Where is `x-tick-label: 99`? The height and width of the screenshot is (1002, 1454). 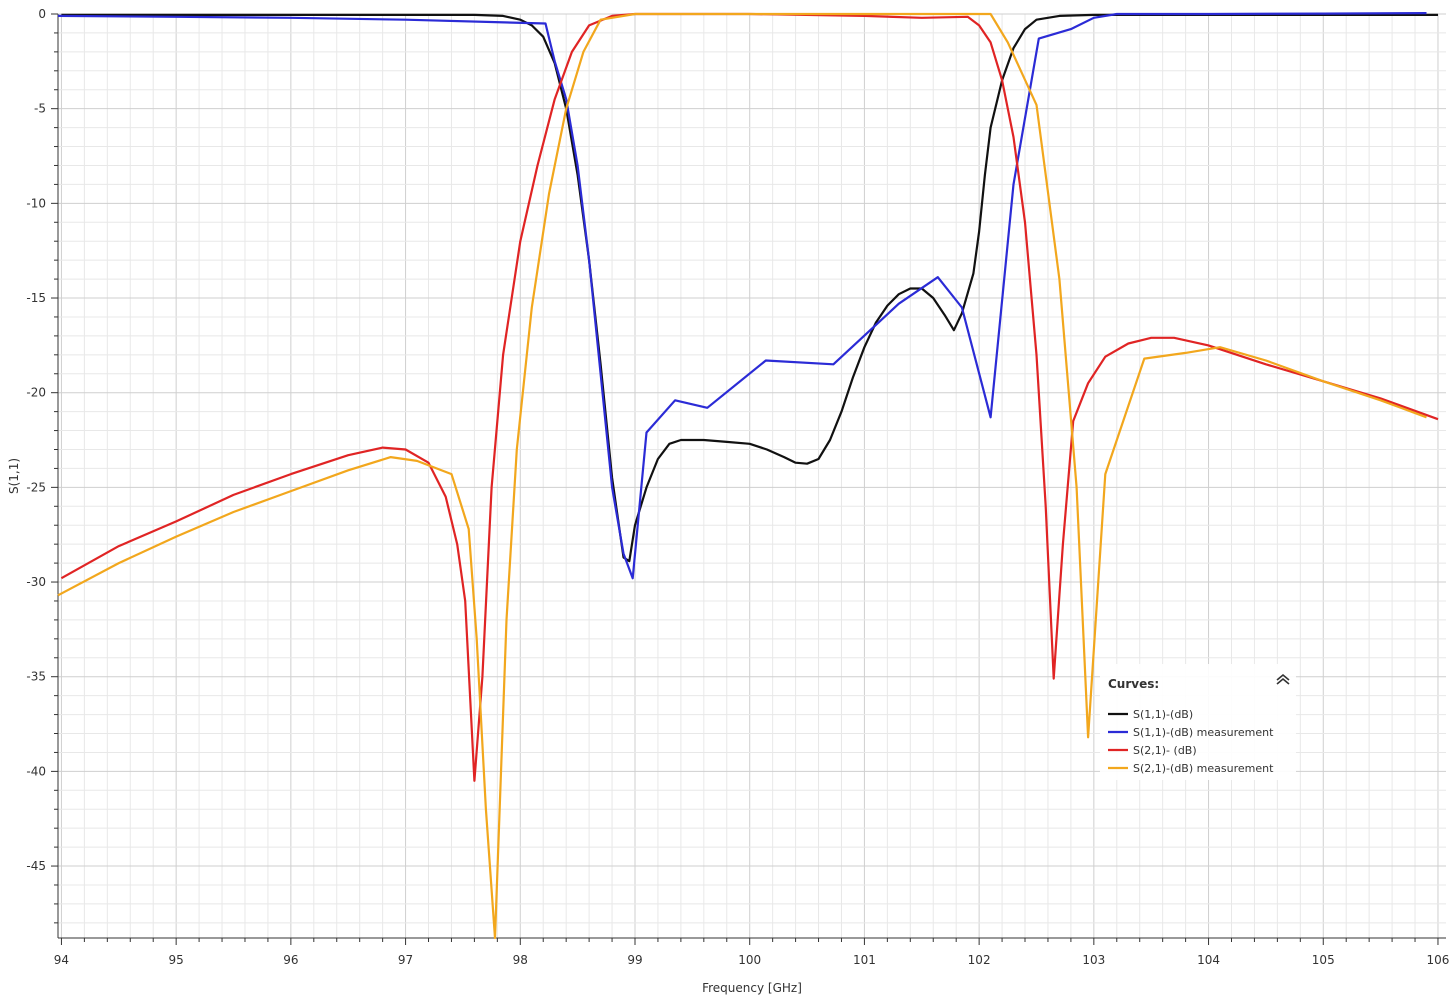
x-tick-label: 99 is located at coordinates (634, 960).